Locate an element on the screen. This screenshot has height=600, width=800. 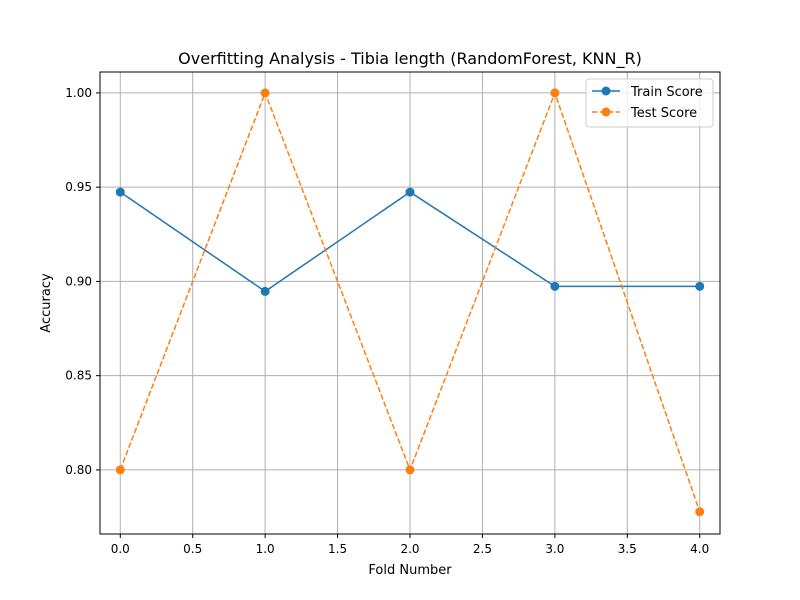
x-tick-label: 1.5 is located at coordinates (337, 549).